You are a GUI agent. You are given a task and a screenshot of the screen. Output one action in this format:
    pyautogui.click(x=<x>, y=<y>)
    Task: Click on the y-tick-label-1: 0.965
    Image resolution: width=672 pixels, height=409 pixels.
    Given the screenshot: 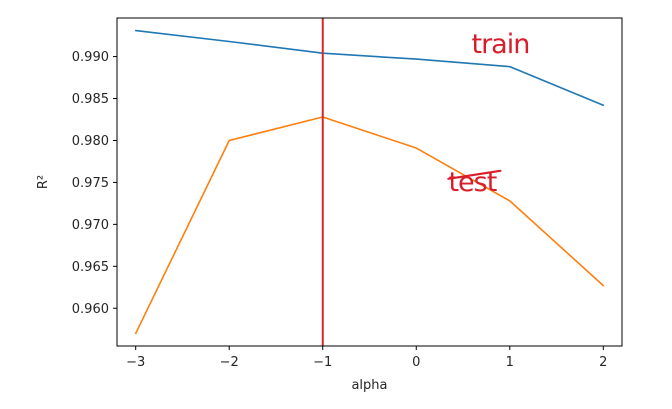 What is the action you would take?
    pyautogui.click(x=90, y=267)
    